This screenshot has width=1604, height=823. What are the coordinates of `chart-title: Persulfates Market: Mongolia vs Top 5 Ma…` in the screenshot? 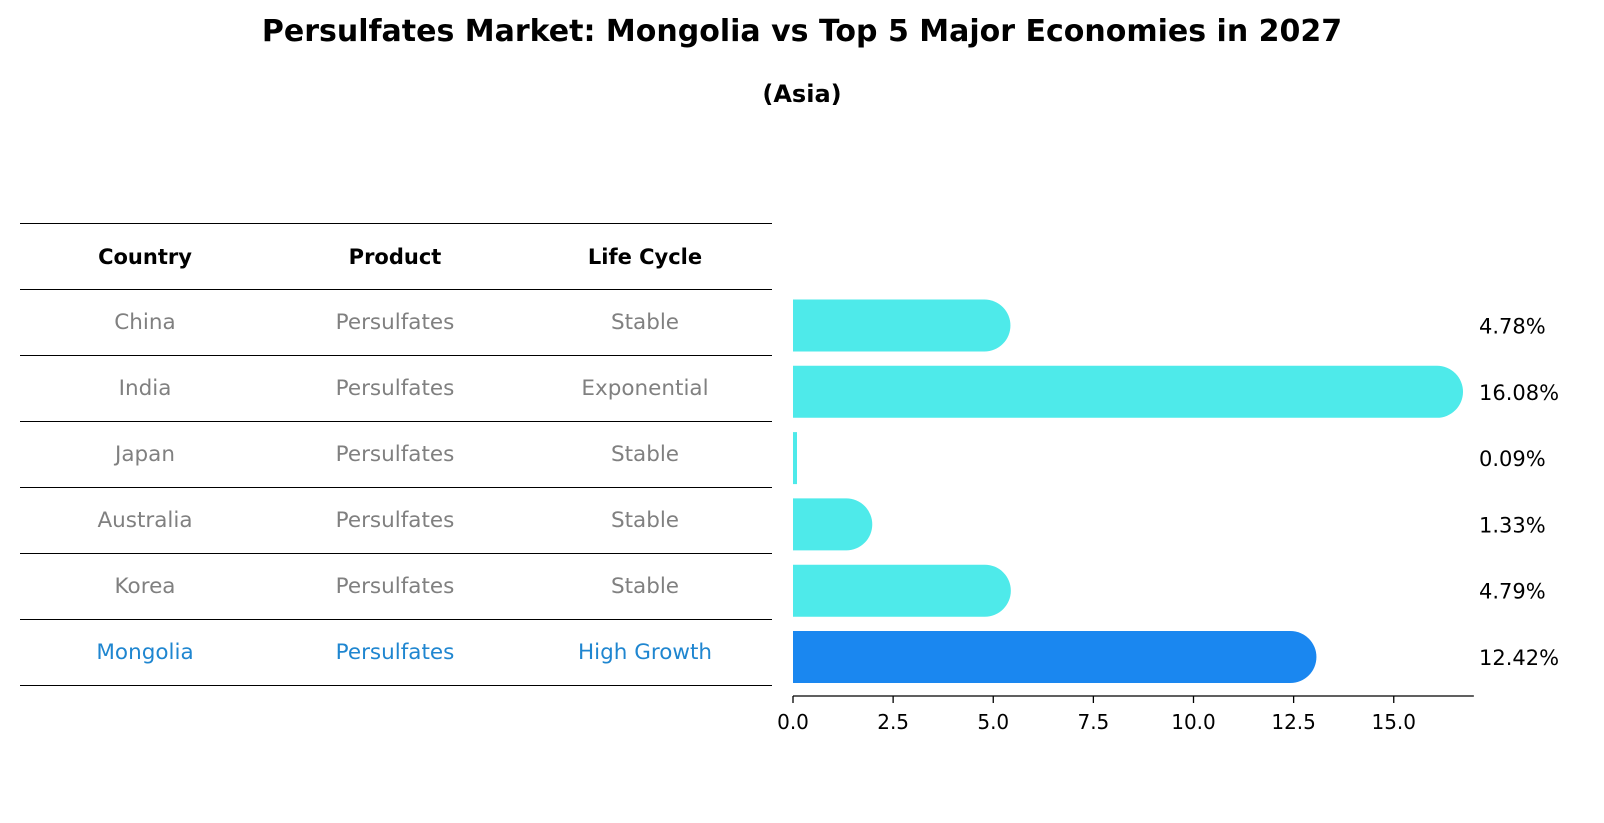 It's located at (802, 31).